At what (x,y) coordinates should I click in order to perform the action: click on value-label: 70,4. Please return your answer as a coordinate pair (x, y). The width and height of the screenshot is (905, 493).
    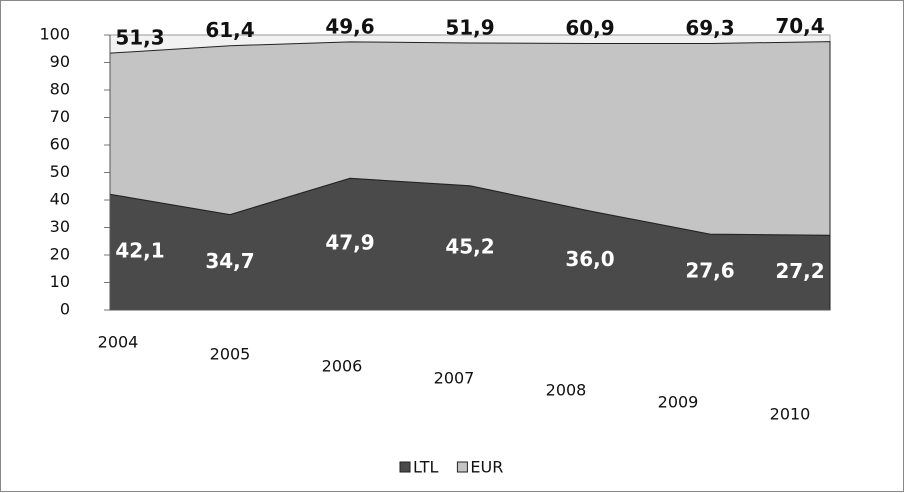
    Looking at the image, I should click on (799, 26).